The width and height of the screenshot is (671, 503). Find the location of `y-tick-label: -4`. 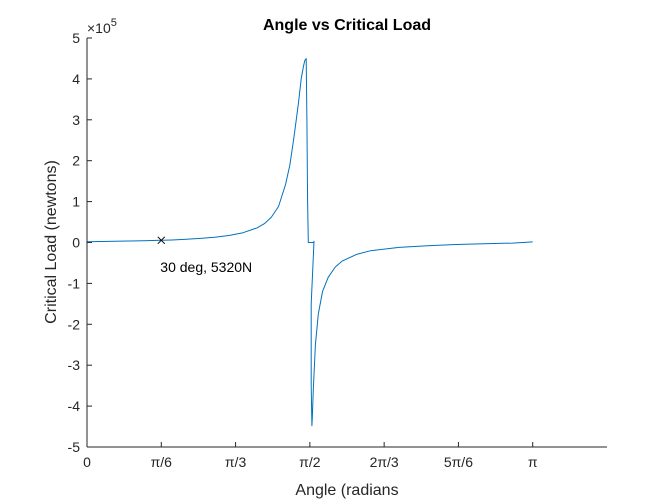

y-tick-label: -4 is located at coordinates (74, 406).